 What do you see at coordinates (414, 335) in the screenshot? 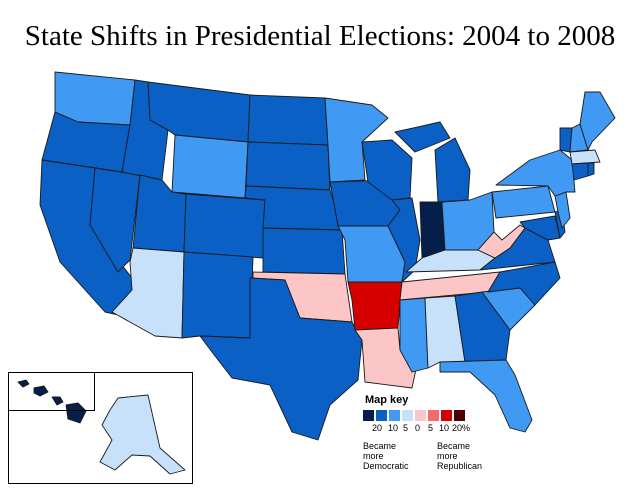
I see `state-mississippi` at bounding box center [414, 335].